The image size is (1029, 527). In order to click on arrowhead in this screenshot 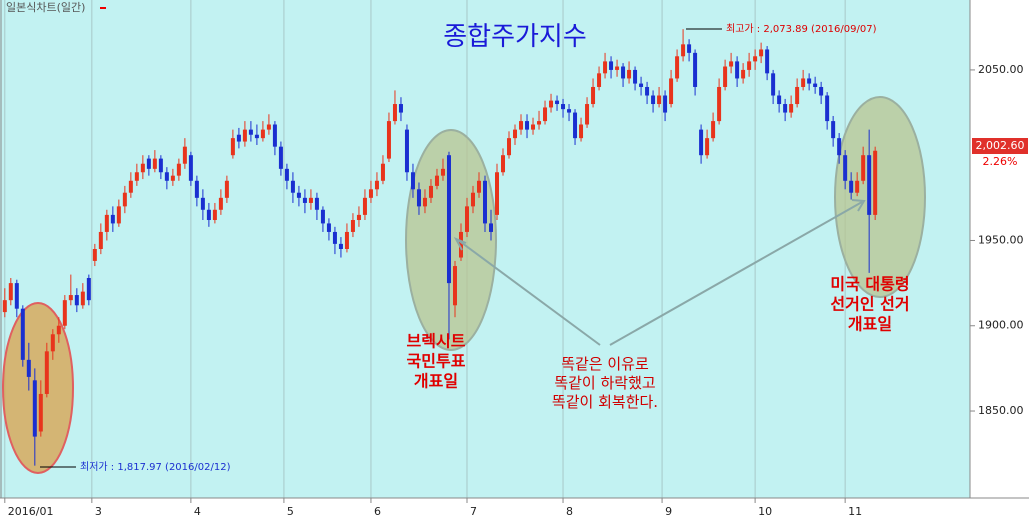, I will do `click(460, 244)`.